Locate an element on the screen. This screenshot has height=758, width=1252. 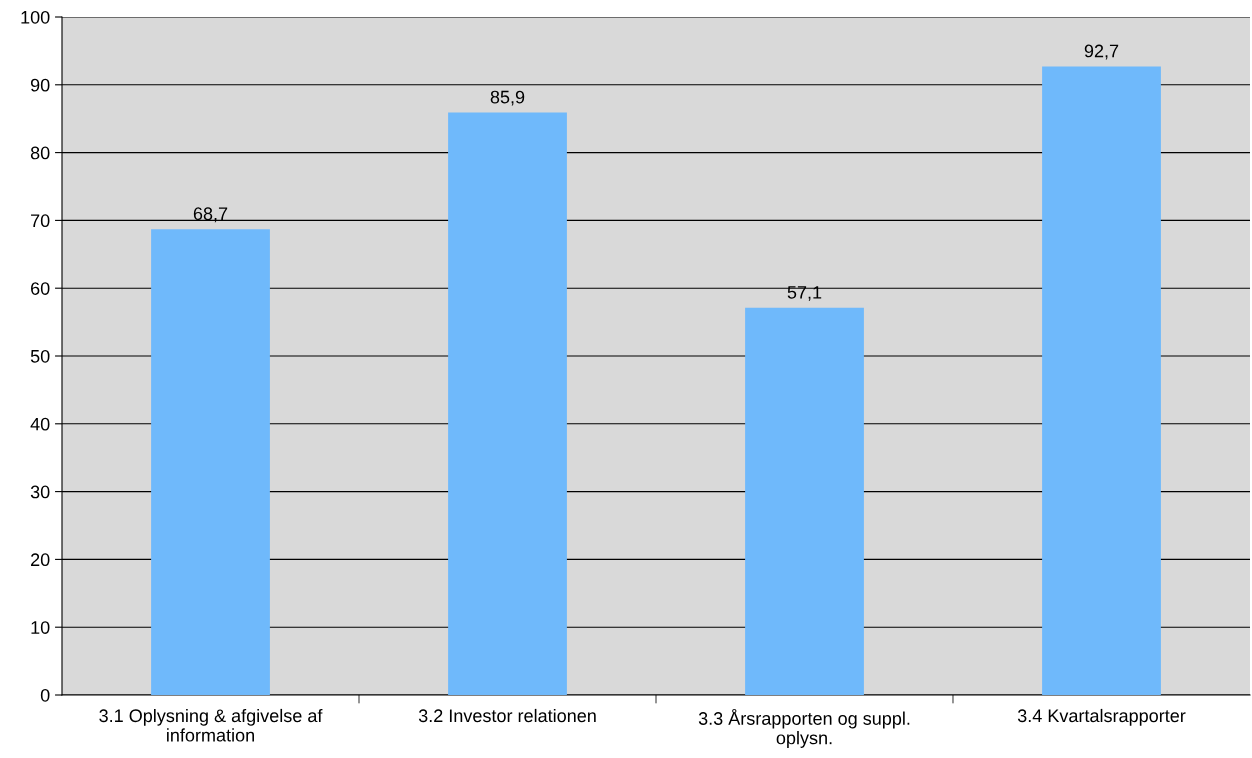
y-tick-label: 70 is located at coordinates (40, 221).